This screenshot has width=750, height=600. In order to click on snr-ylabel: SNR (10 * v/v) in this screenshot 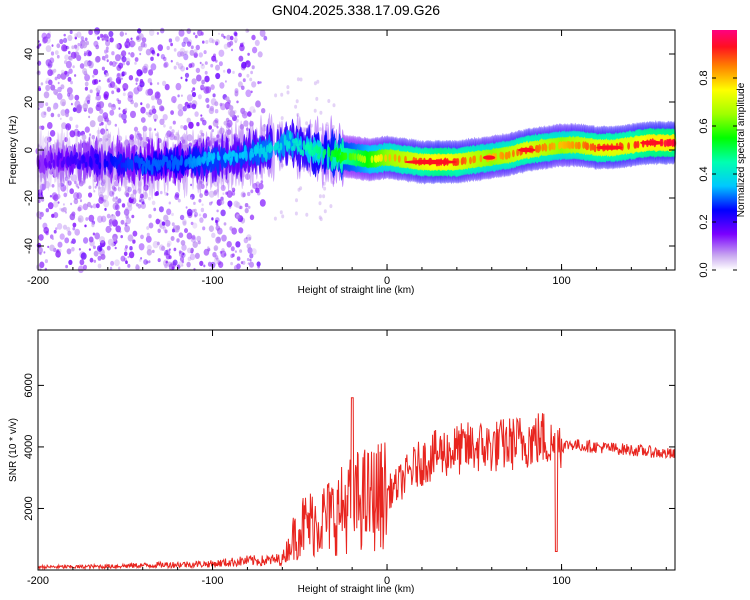, I will do `click(13, 450)`.